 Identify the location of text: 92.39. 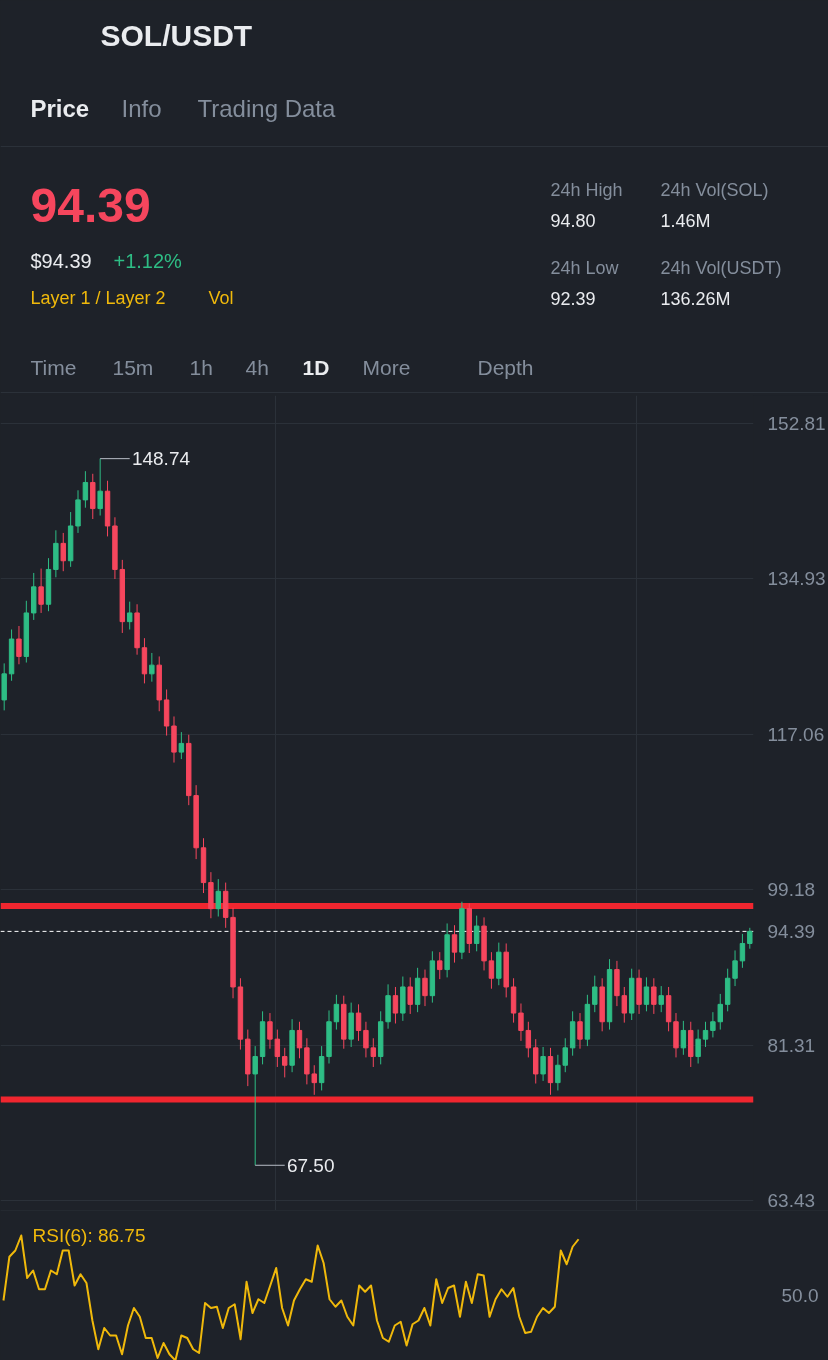
(573, 299).